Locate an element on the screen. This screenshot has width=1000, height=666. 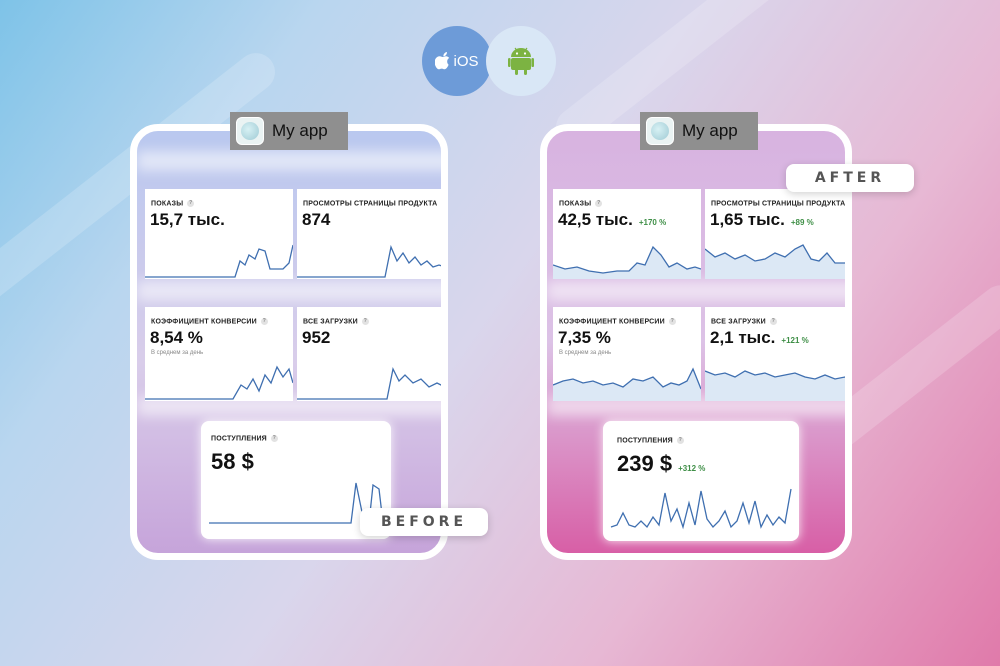
card-downloads: ВСЕ ЗАГРУЗКИ? 952 is located at coordinates (369, 354).